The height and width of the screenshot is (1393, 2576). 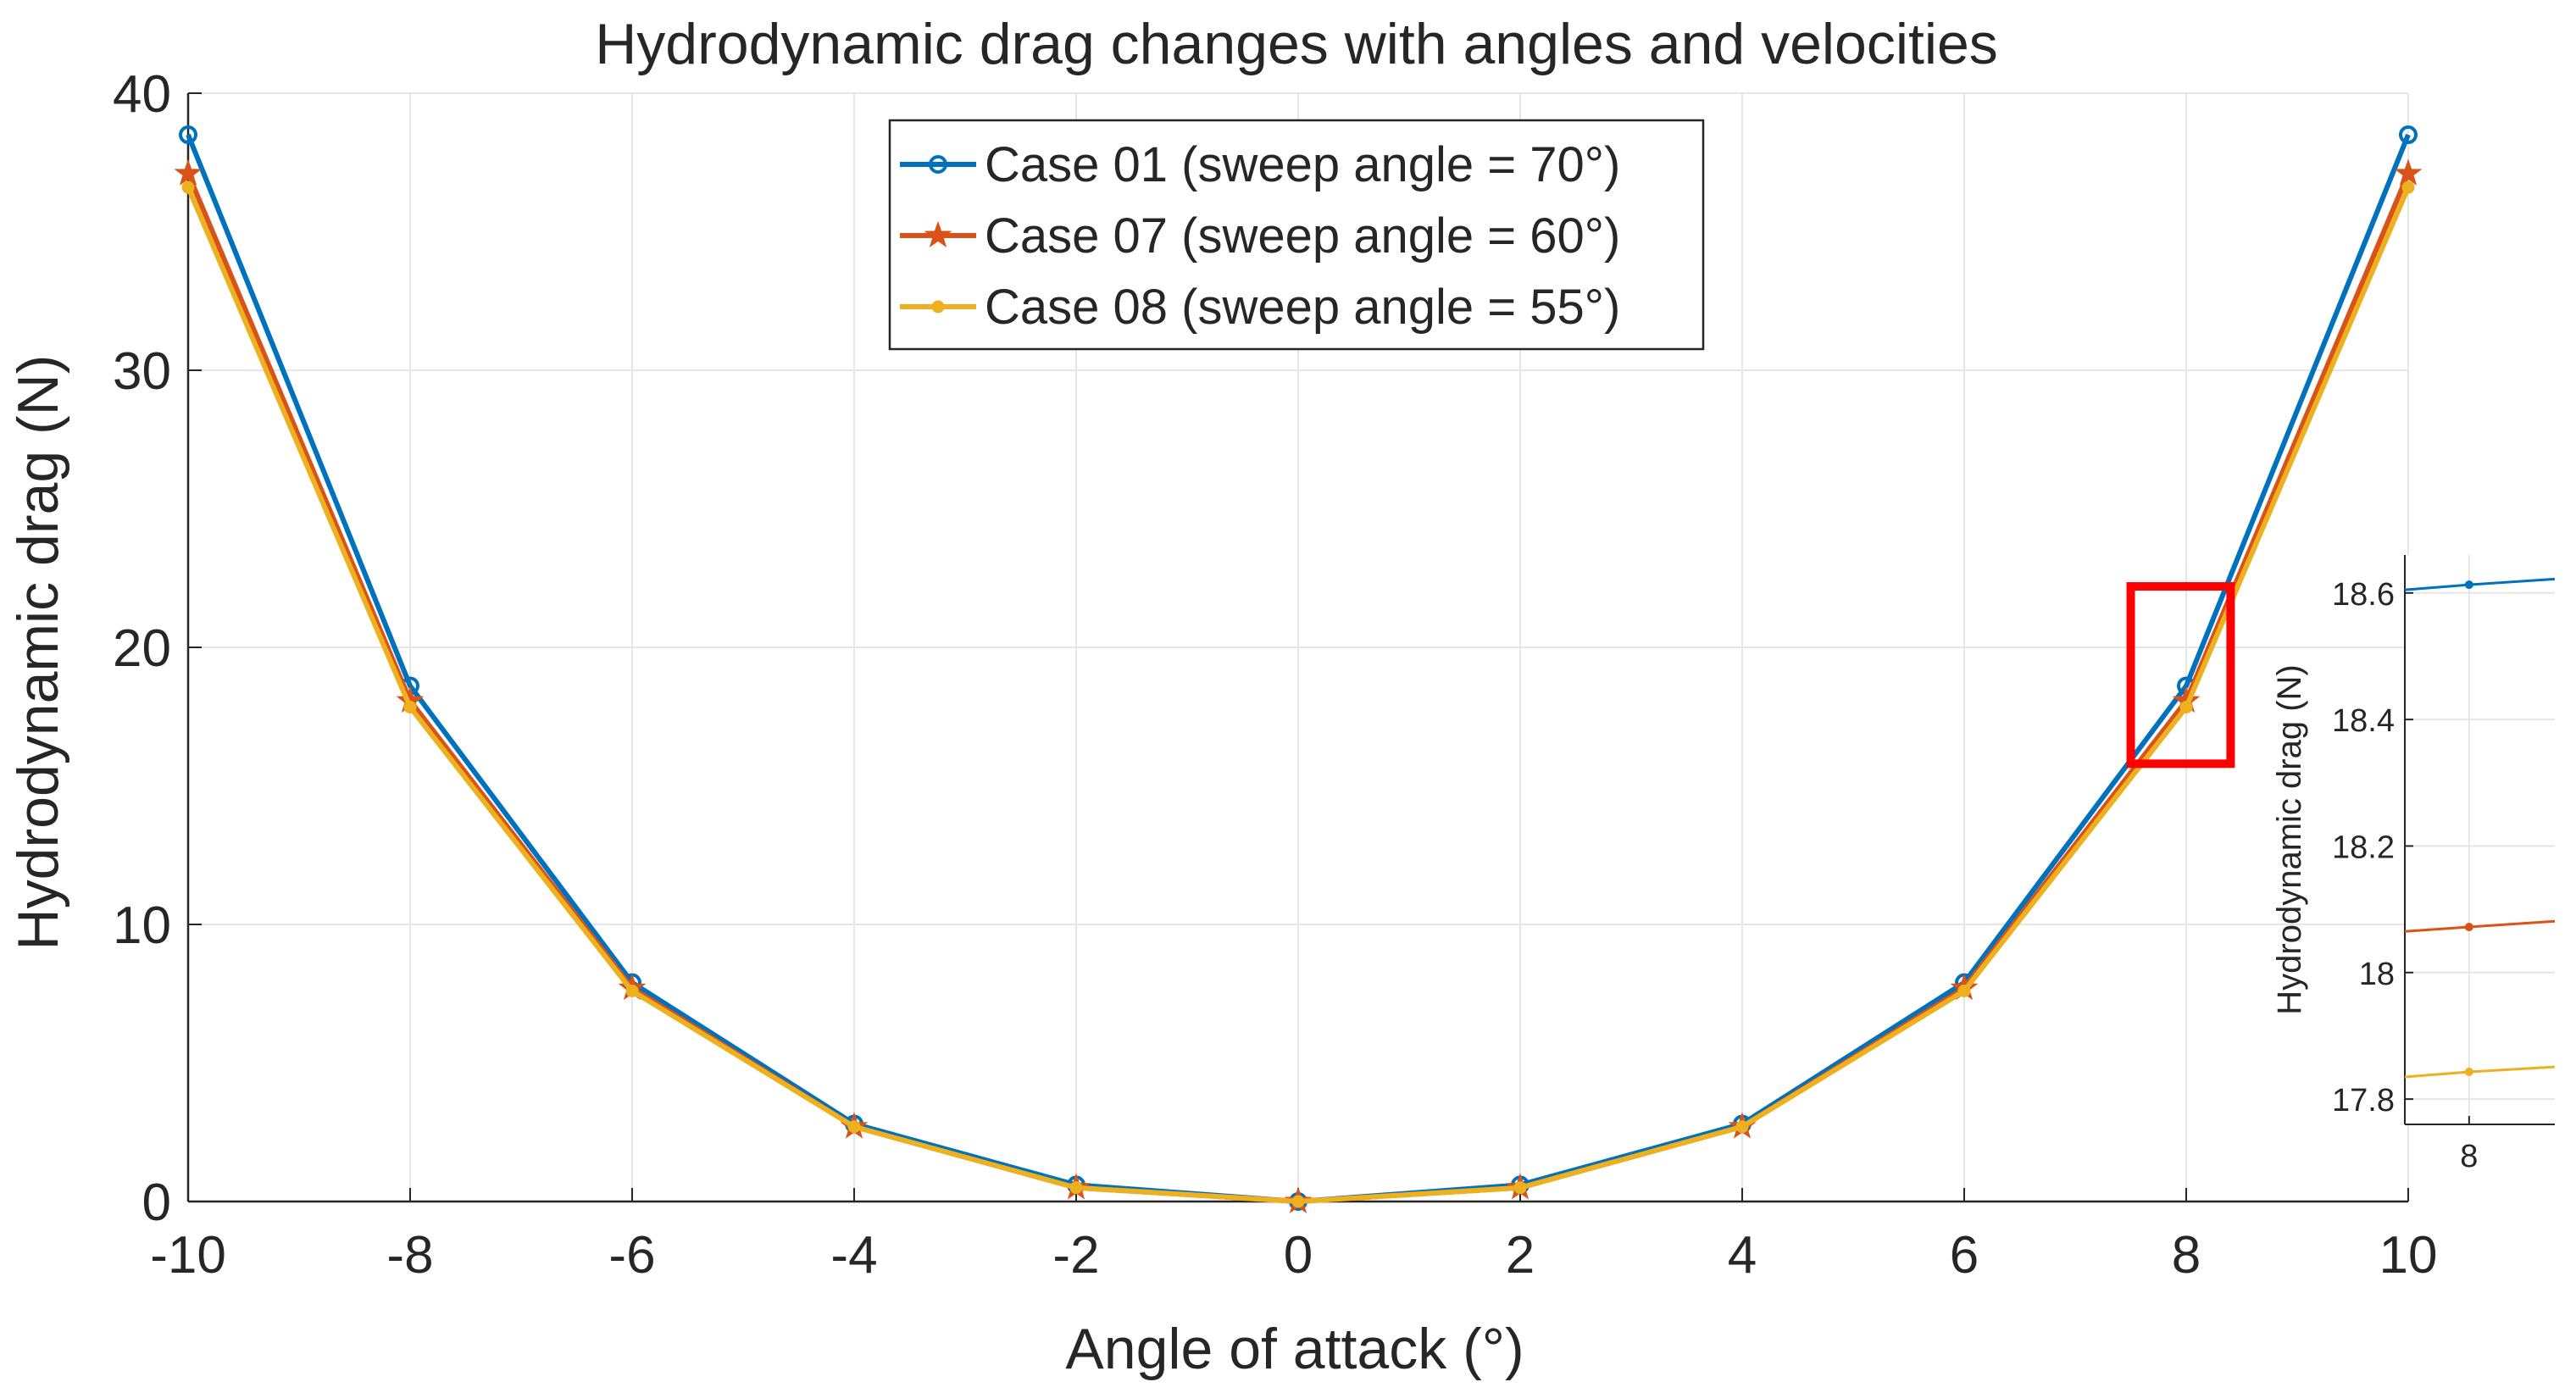 What do you see at coordinates (1302, 236) in the screenshot?
I see `legend-label: Case 07 (sweep angle = 60°)` at bounding box center [1302, 236].